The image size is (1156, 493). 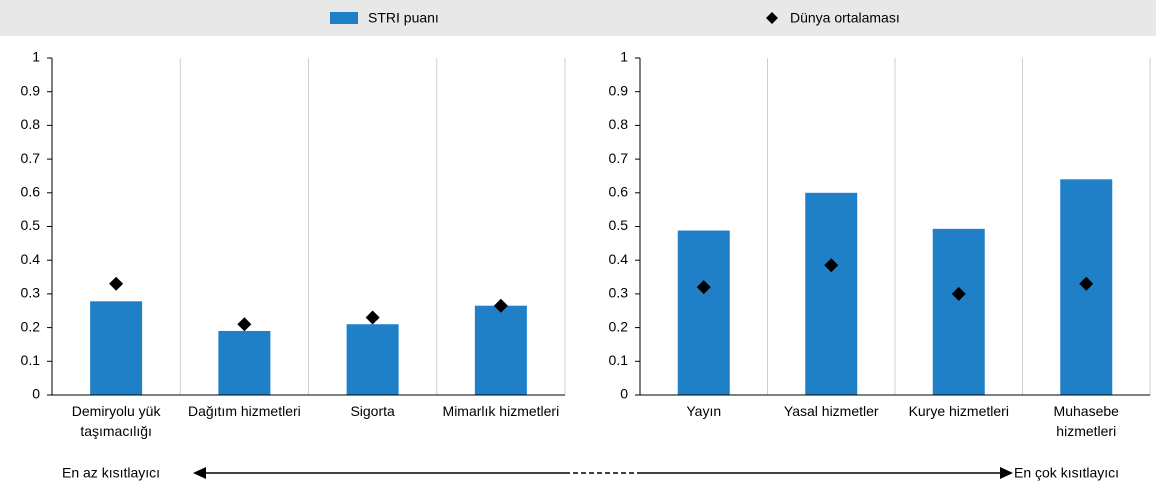 I want to click on x-tick-label: Yayın, so click(x=704, y=411).